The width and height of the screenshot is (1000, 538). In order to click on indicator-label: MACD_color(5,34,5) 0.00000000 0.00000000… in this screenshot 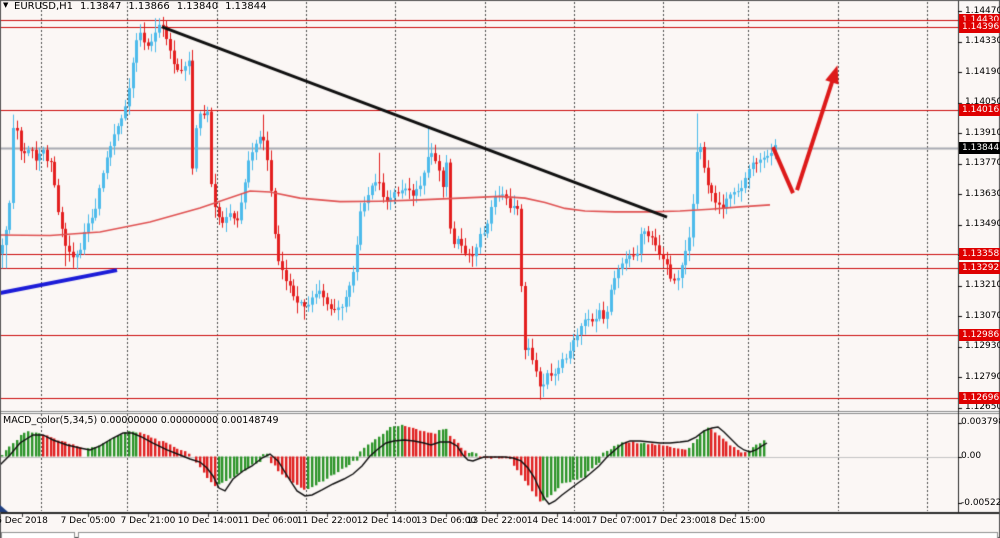, I will do `click(141, 420)`.